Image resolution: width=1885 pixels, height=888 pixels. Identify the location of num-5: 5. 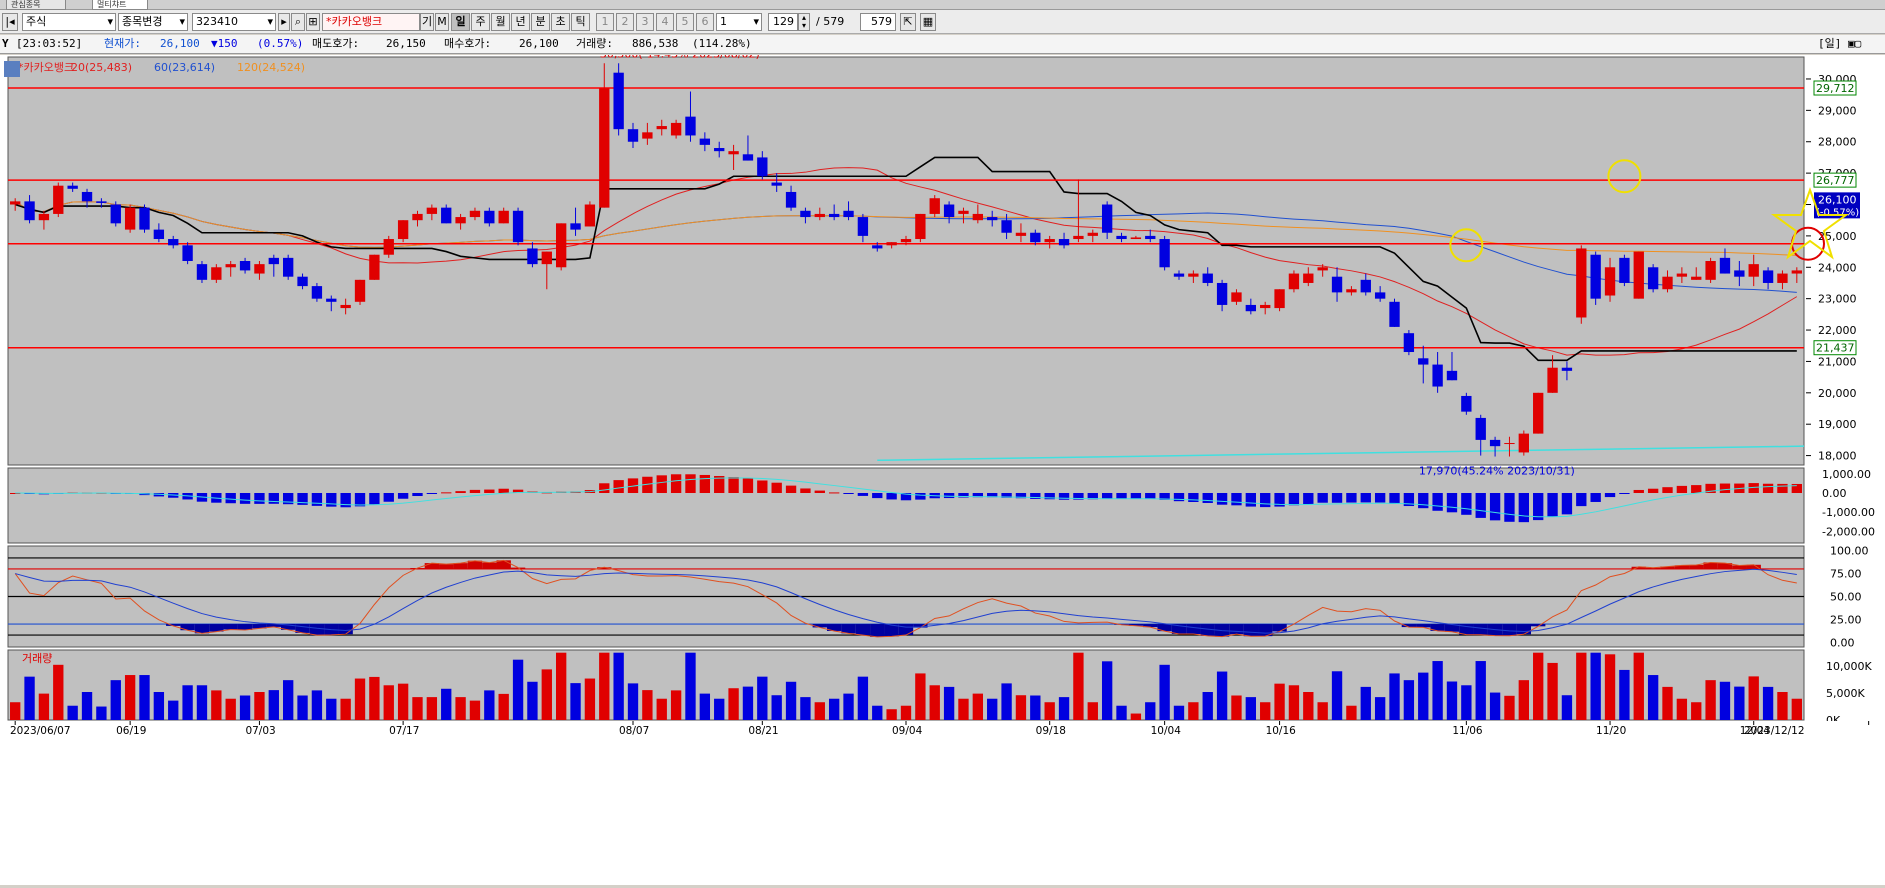
(685, 22).